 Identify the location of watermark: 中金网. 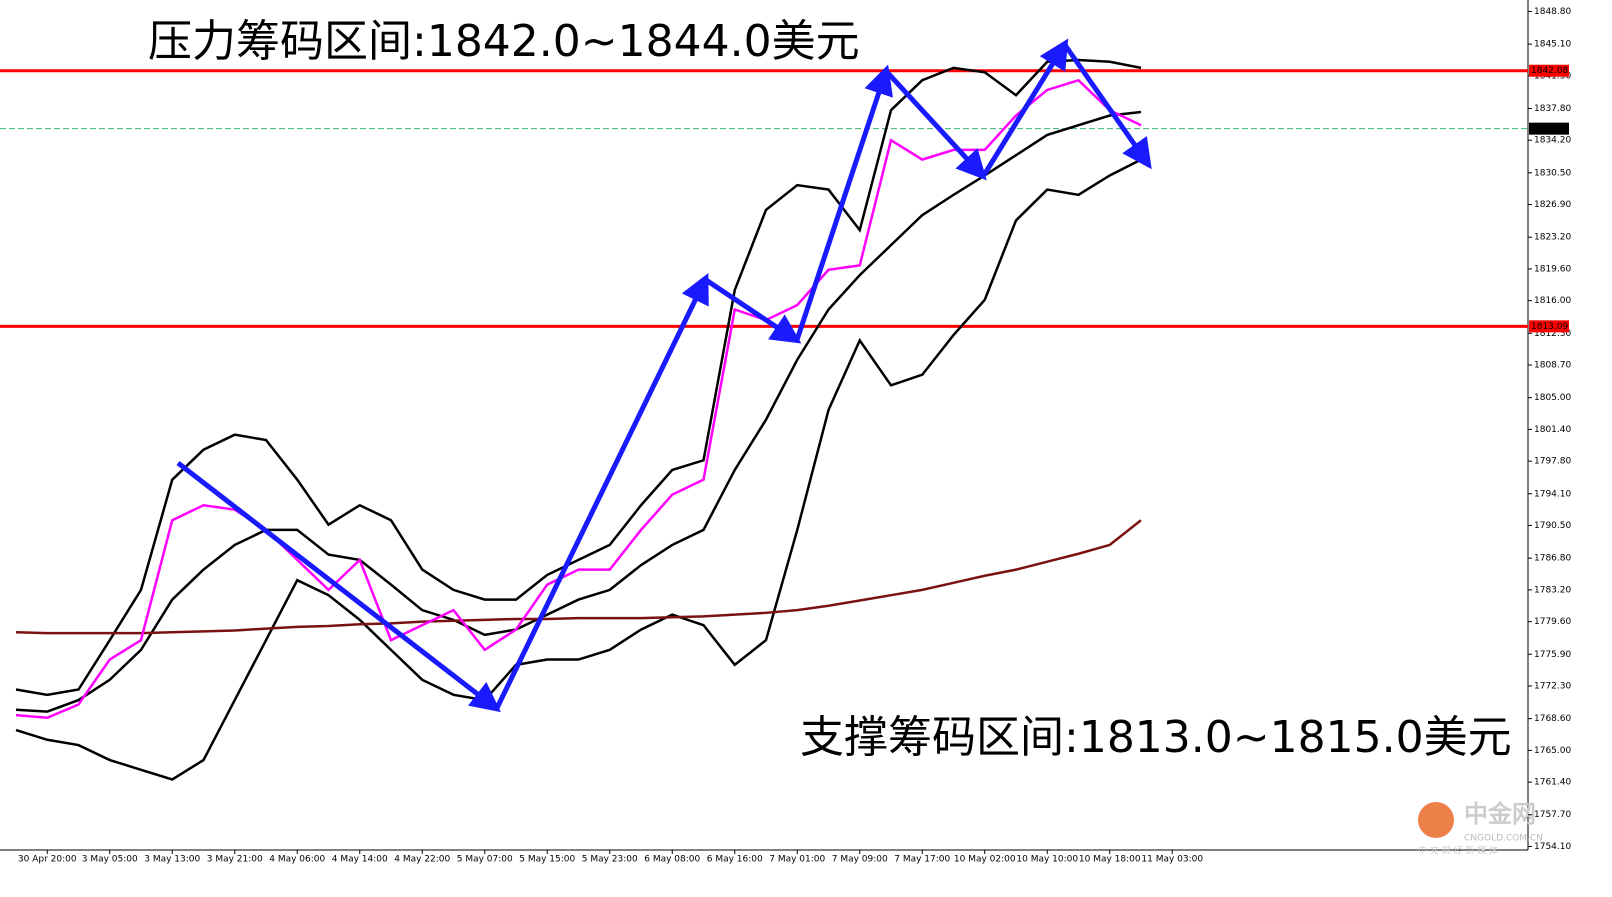
(1500, 814).